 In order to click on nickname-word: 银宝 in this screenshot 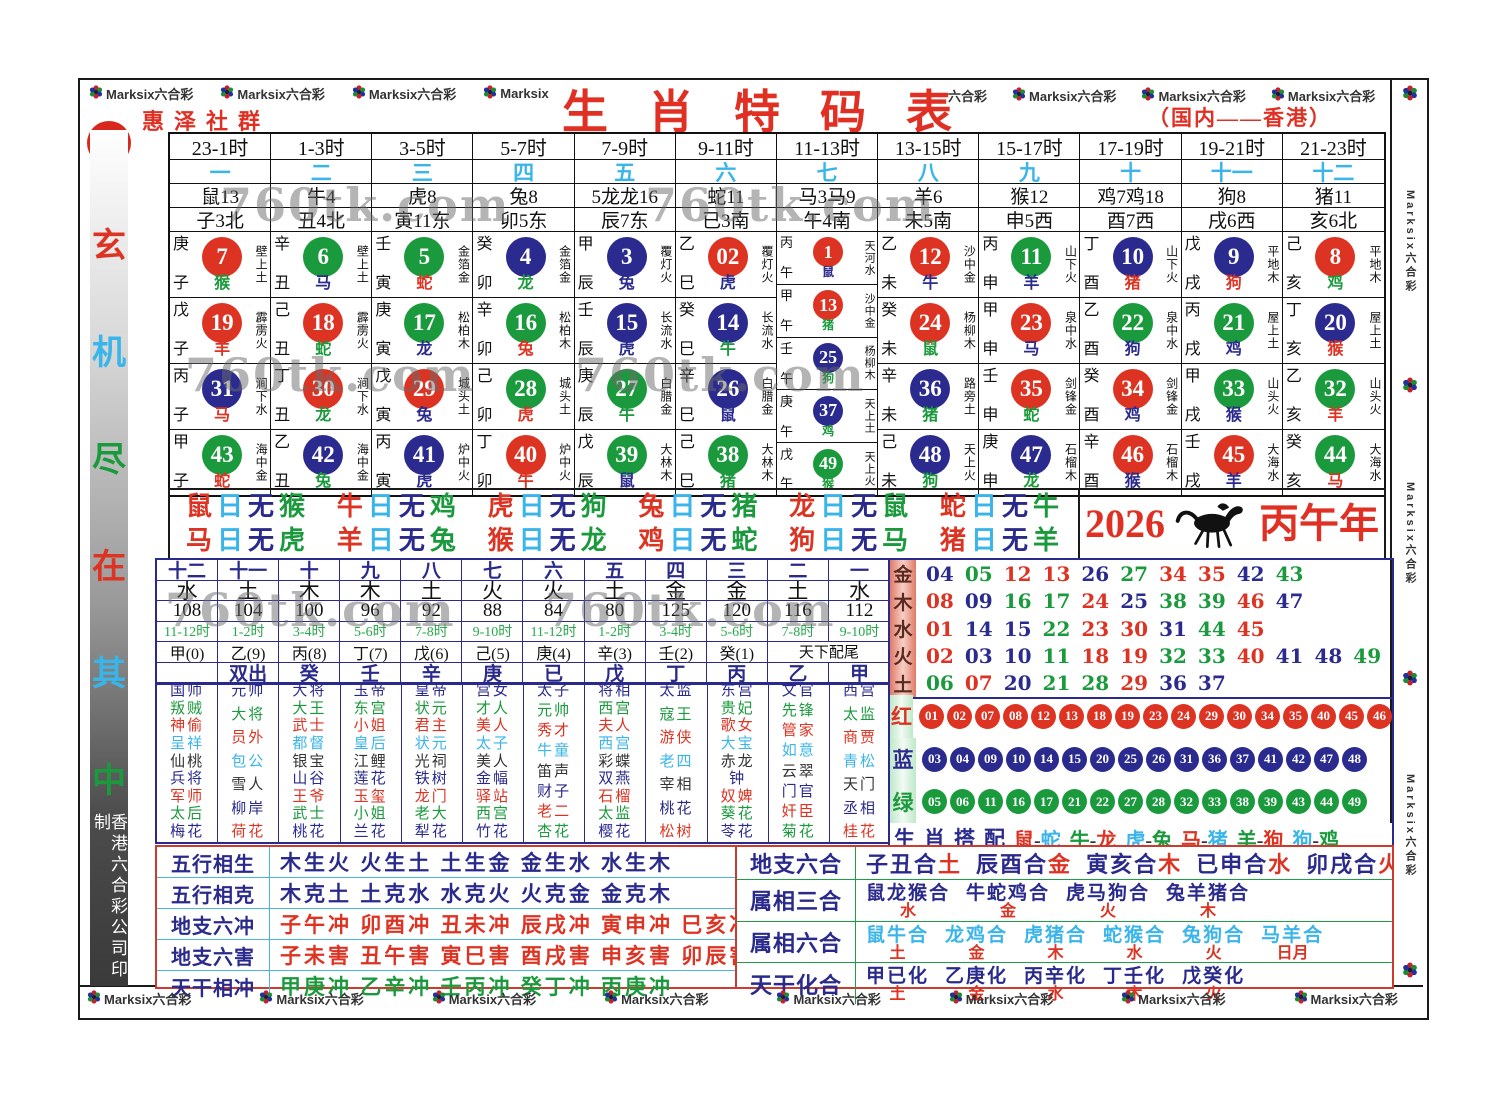, I will do `click(309, 761)`.